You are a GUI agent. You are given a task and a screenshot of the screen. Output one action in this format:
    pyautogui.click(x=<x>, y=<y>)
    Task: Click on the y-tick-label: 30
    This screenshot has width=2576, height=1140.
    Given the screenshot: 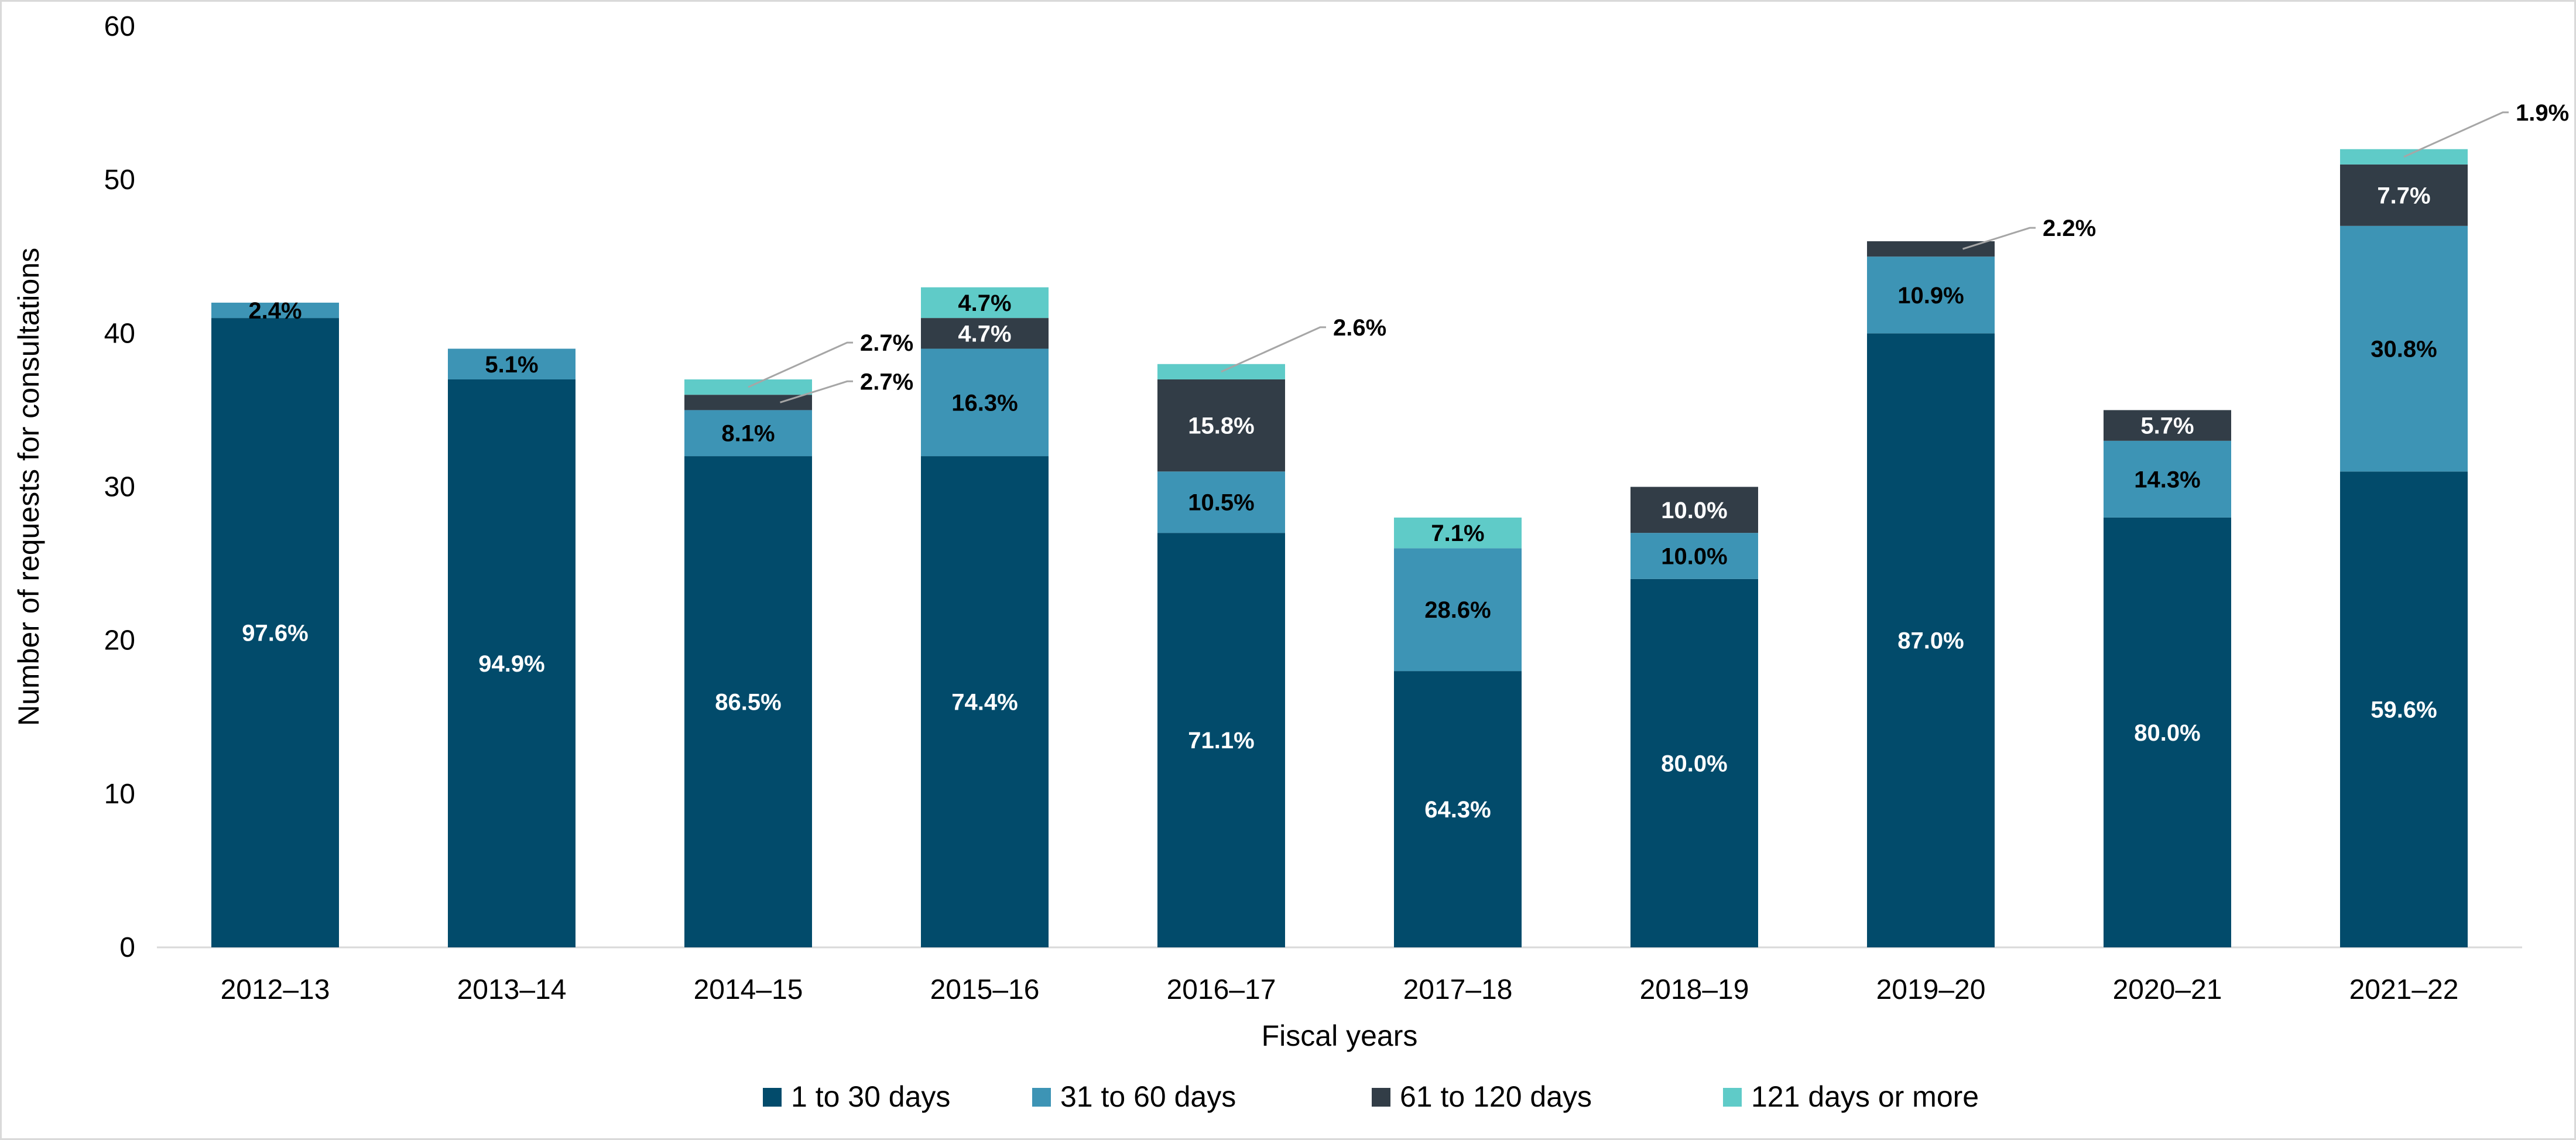 What is the action you would take?
    pyautogui.click(x=119, y=488)
    